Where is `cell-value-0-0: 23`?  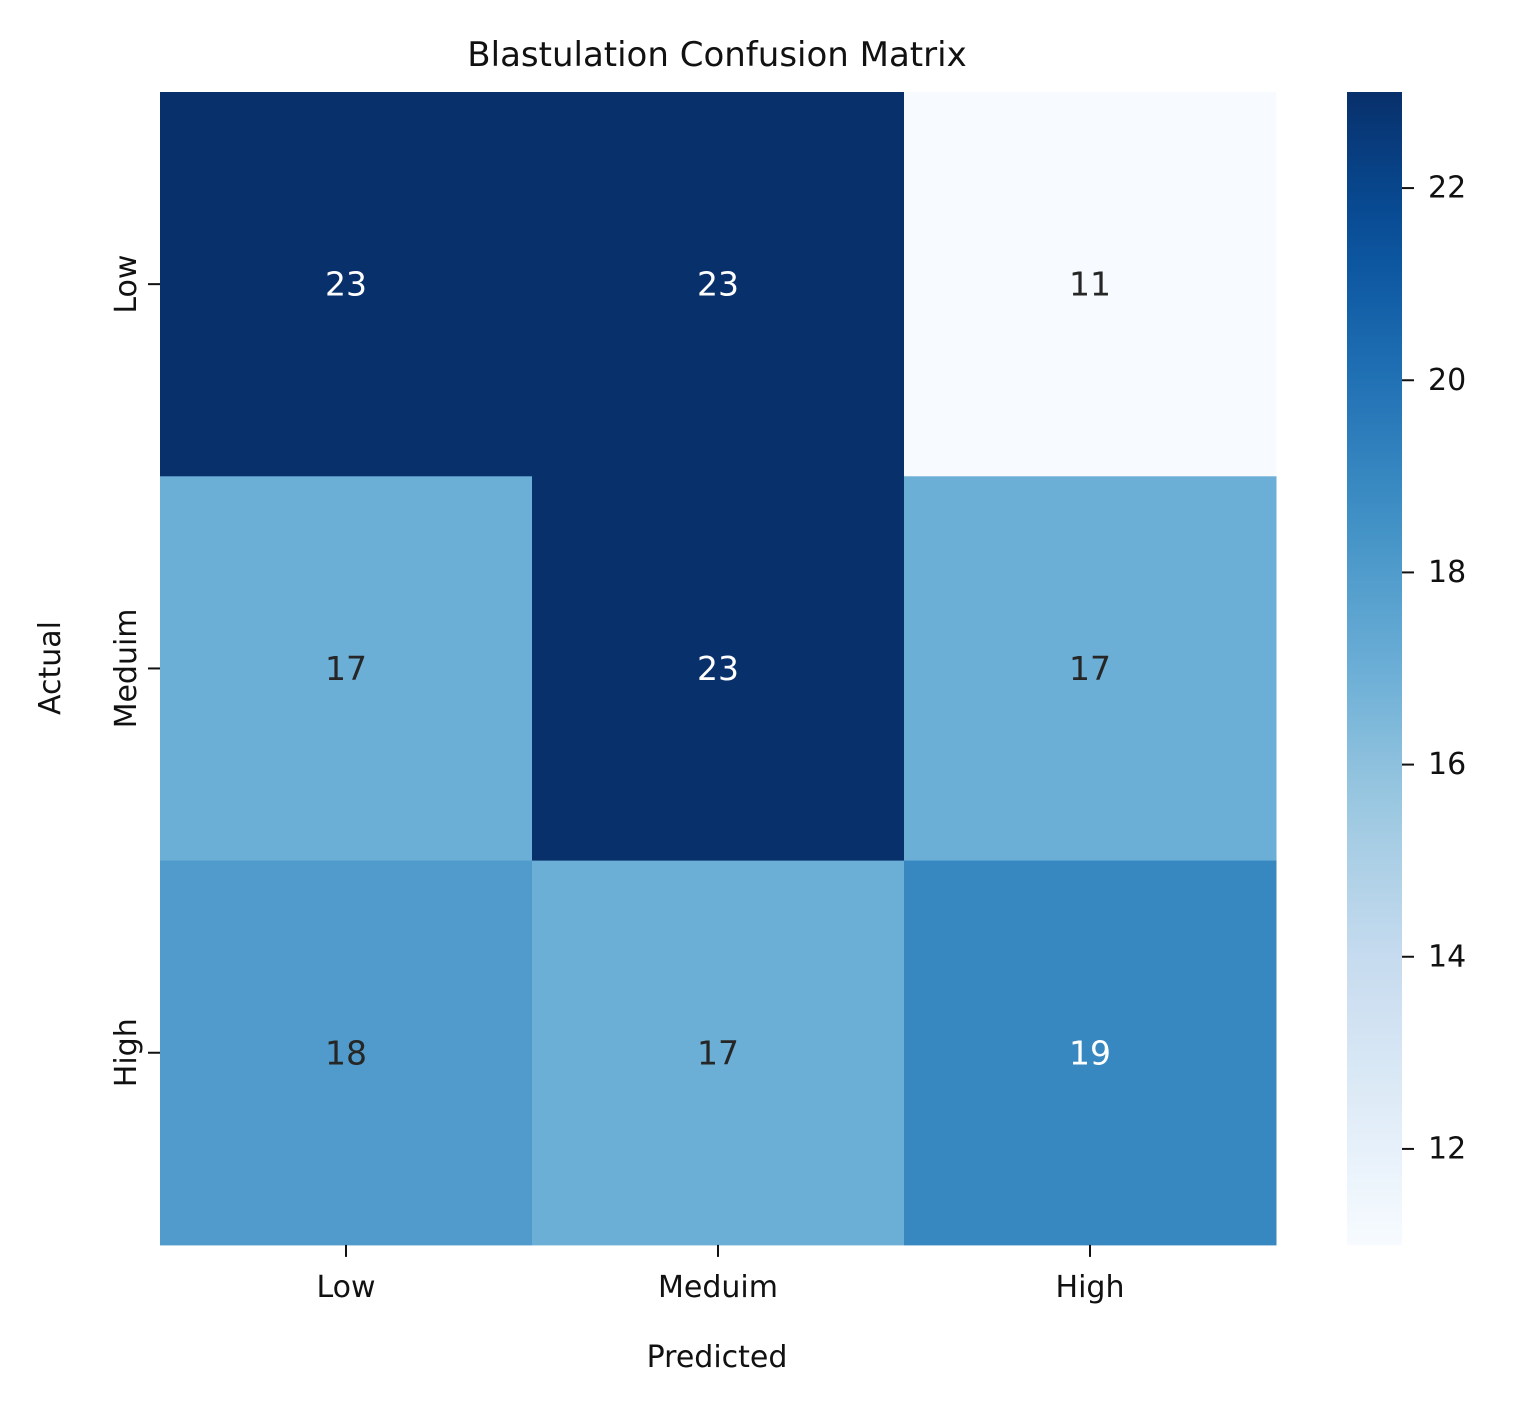 cell-value-0-0: 23 is located at coordinates (346, 284).